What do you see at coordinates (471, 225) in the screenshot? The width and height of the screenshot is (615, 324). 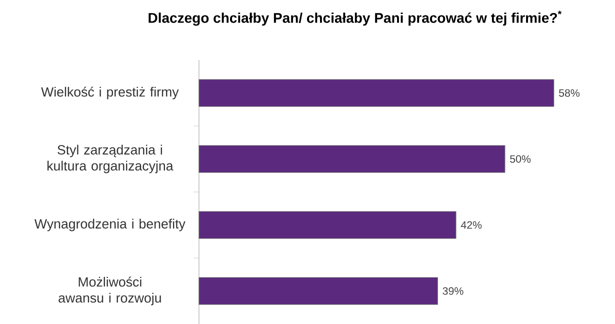 I see `data-label: 42%` at bounding box center [471, 225].